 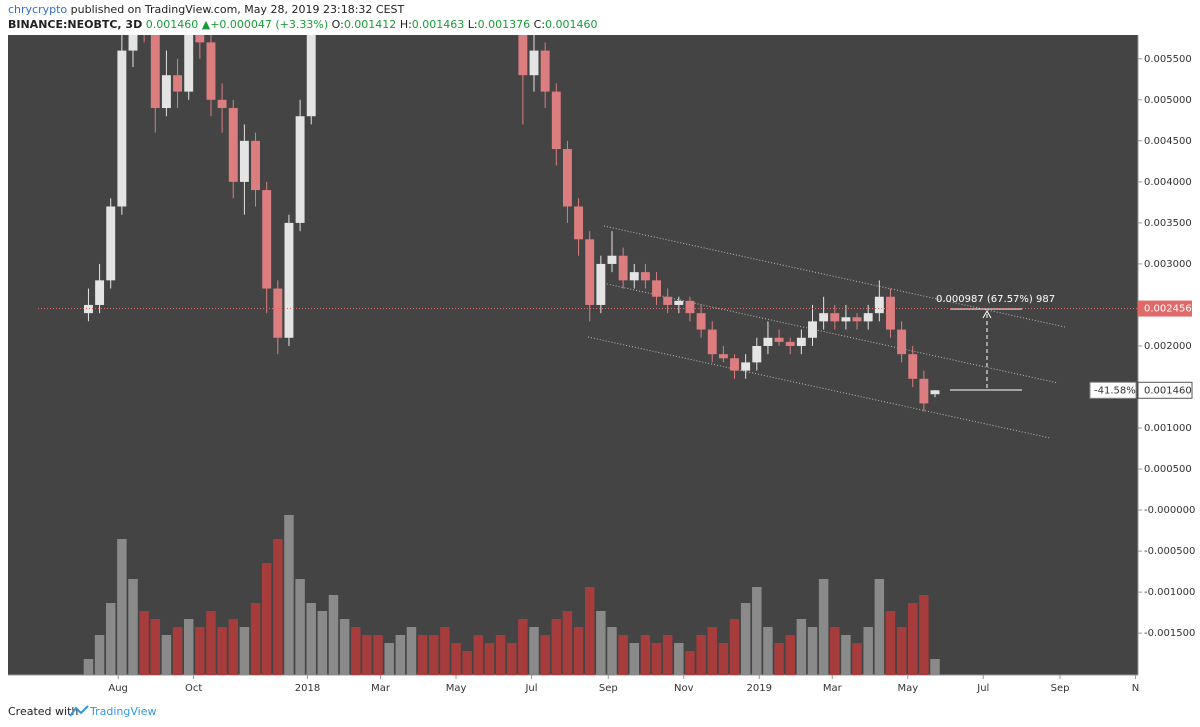 What do you see at coordinates (381, 688) in the screenshot?
I see `x-tick-label: Mar` at bounding box center [381, 688].